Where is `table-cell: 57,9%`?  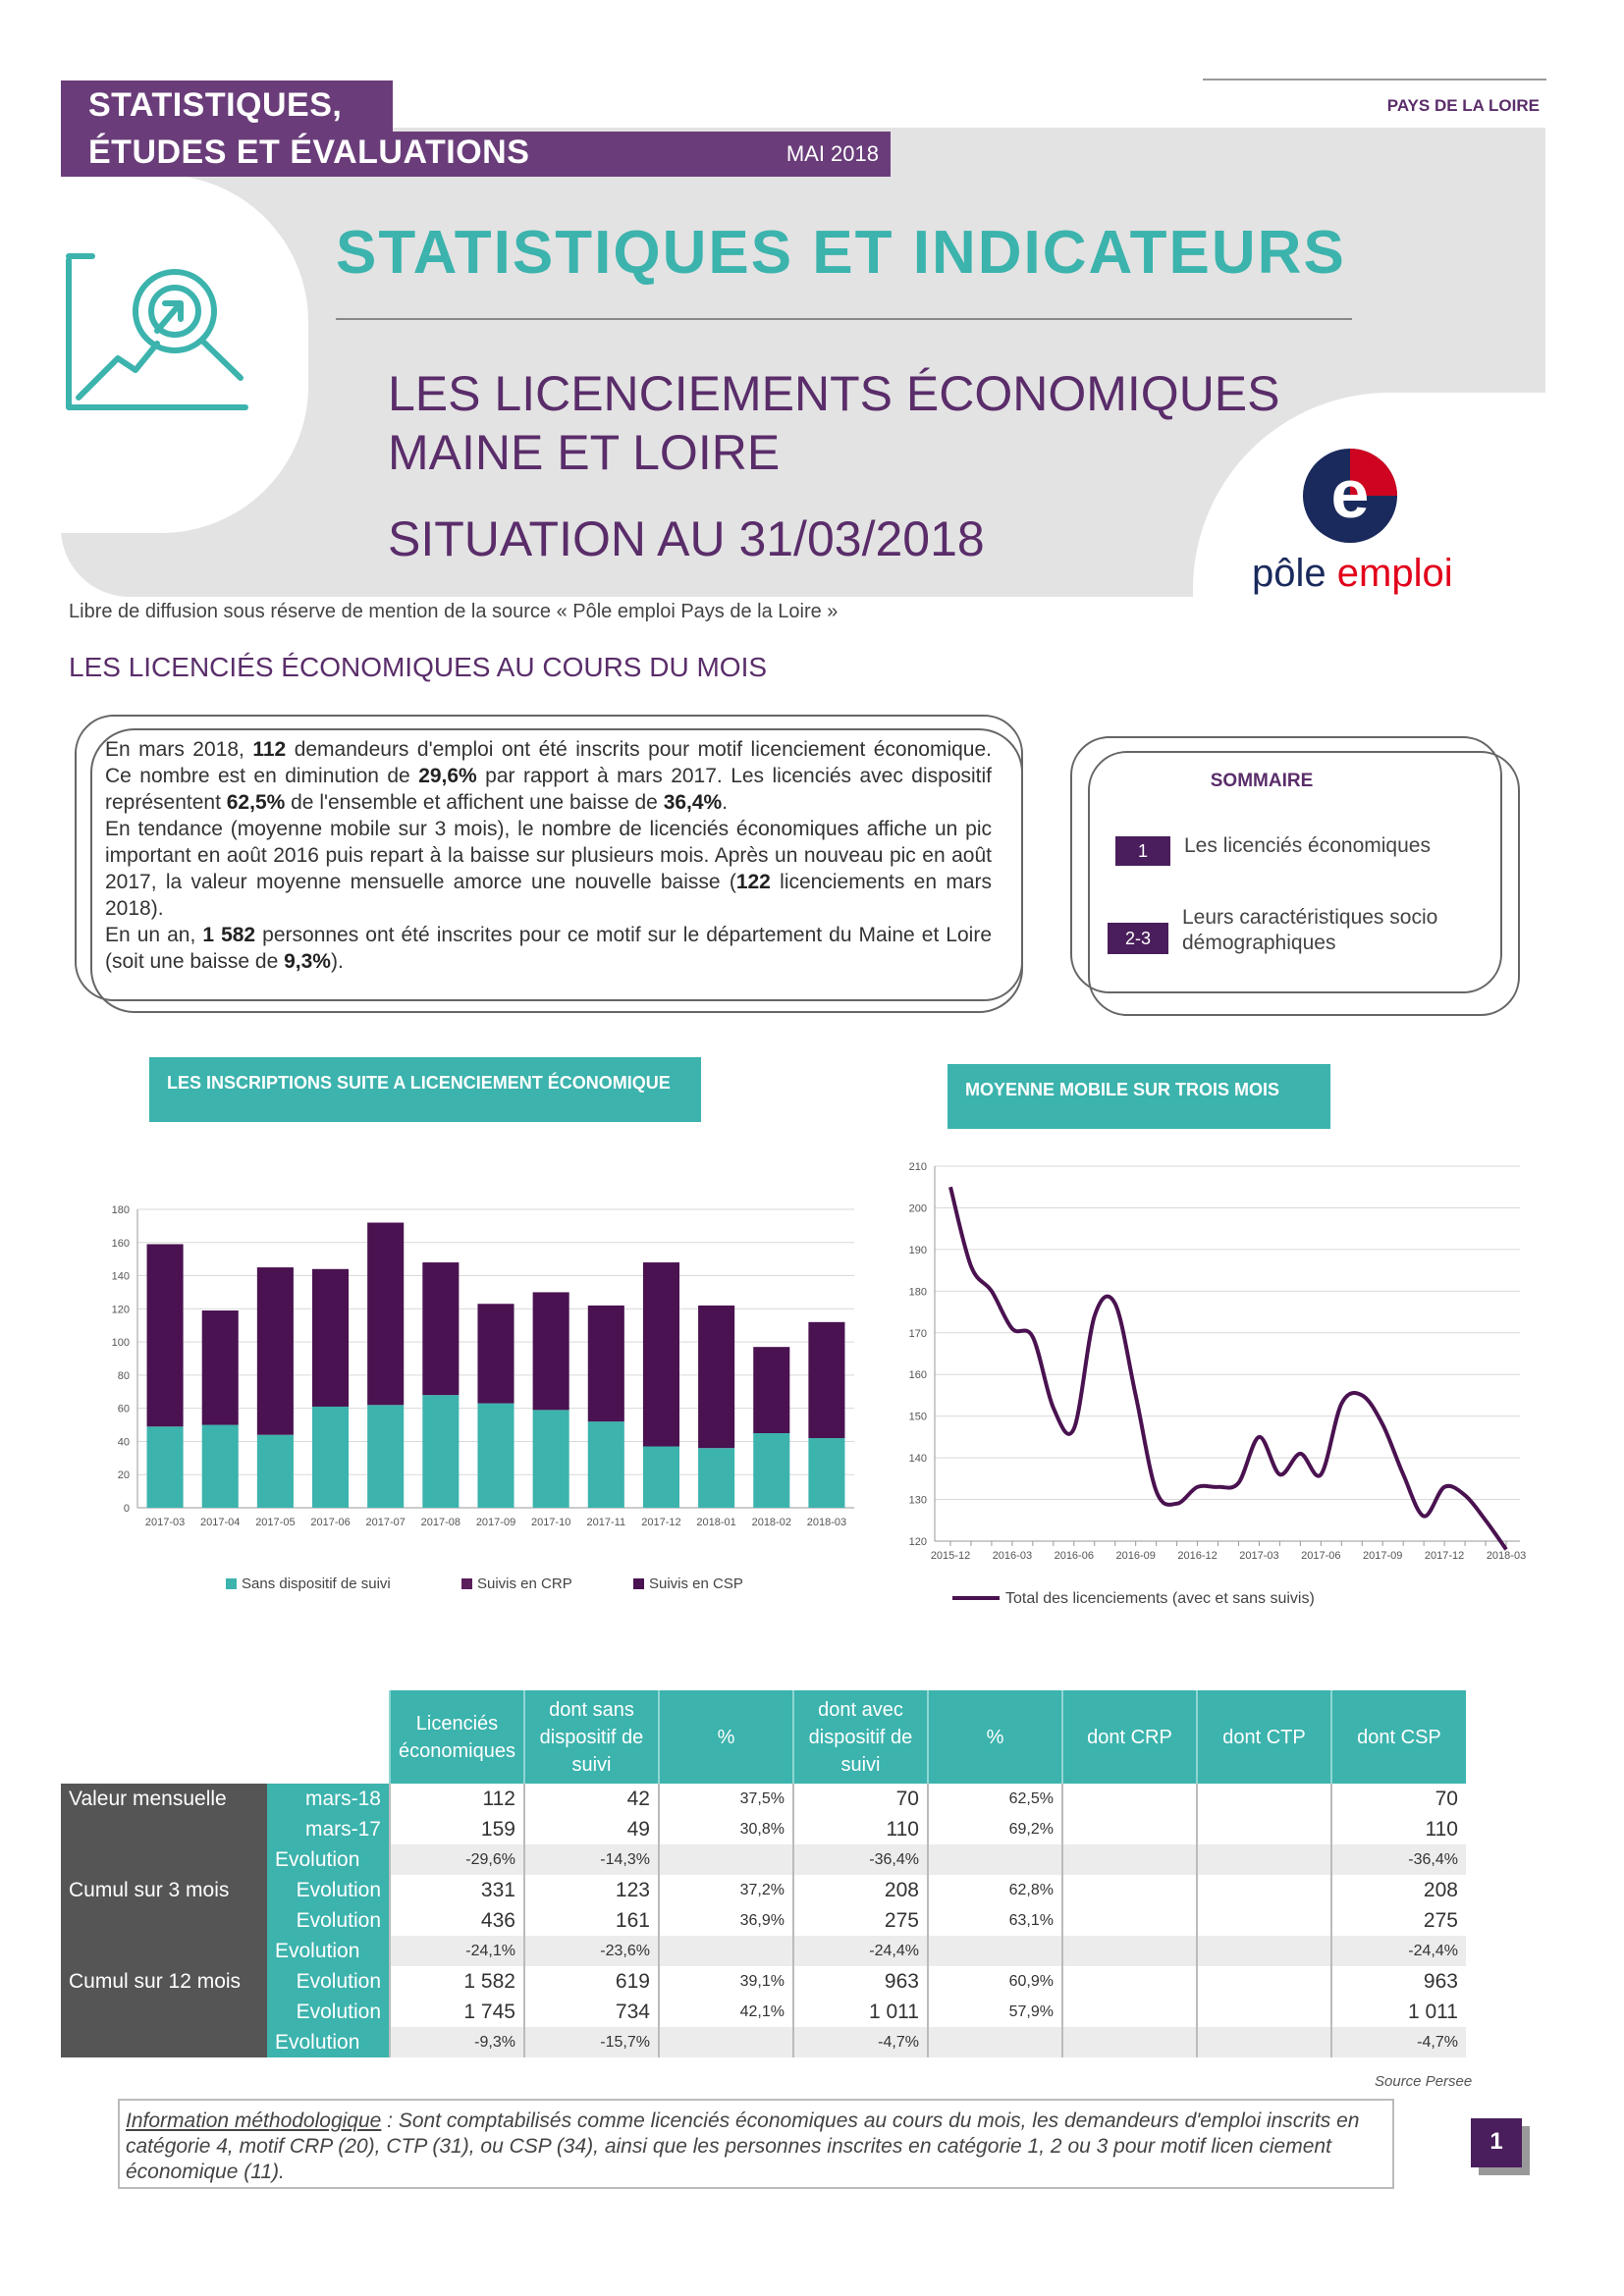 table-cell: 57,9% is located at coordinates (994, 2012).